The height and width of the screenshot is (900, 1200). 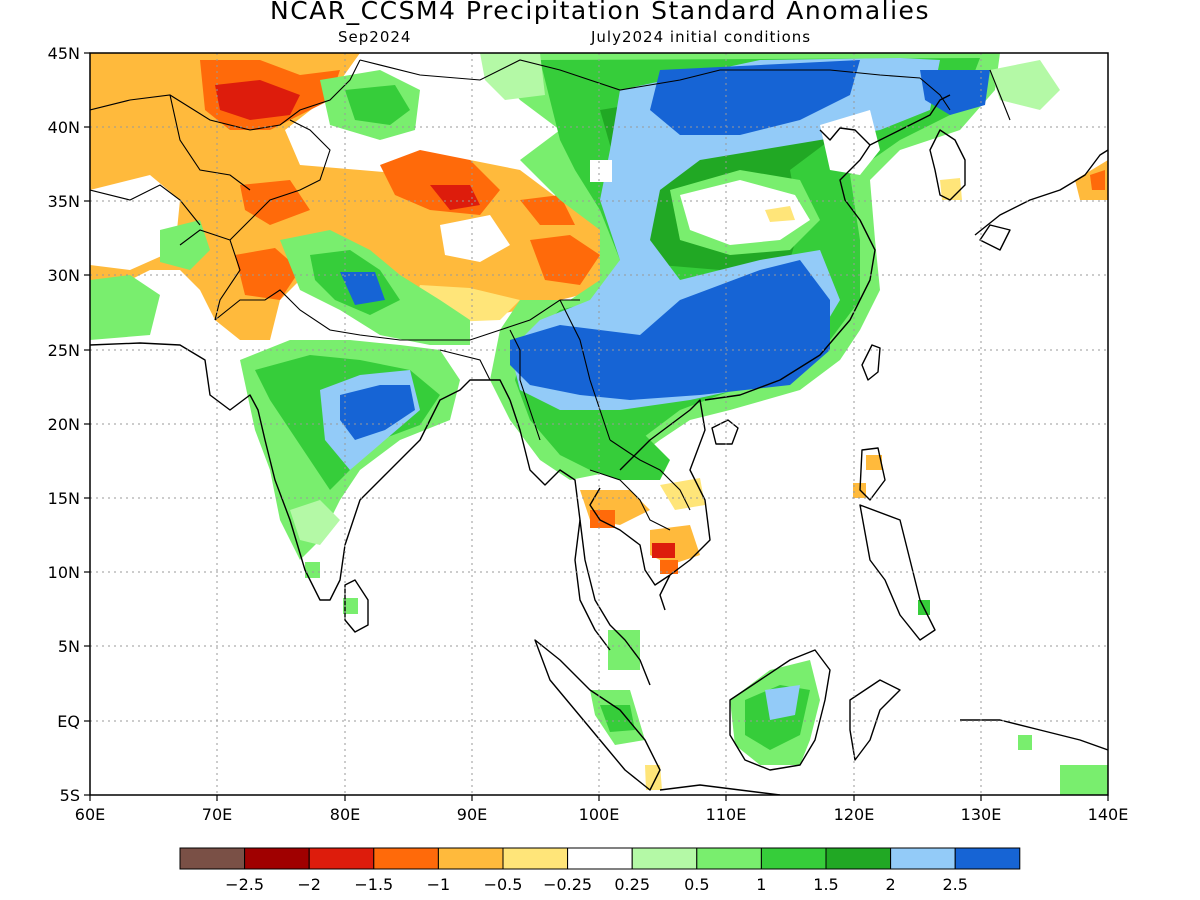 I want to click on lat-label: 20N, so click(x=64, y=424).